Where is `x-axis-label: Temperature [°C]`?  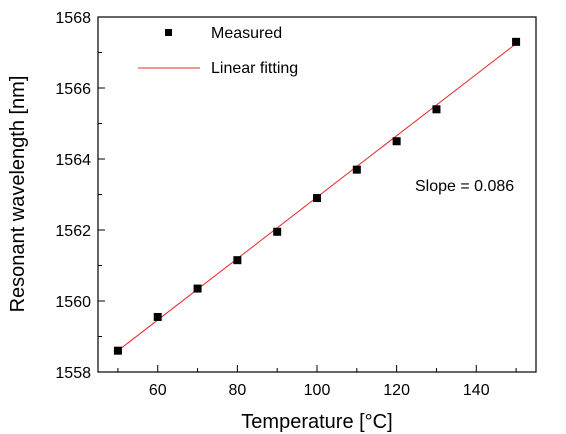 x-axis-label: Temperature [°C] is located at coordinates (316, 422).